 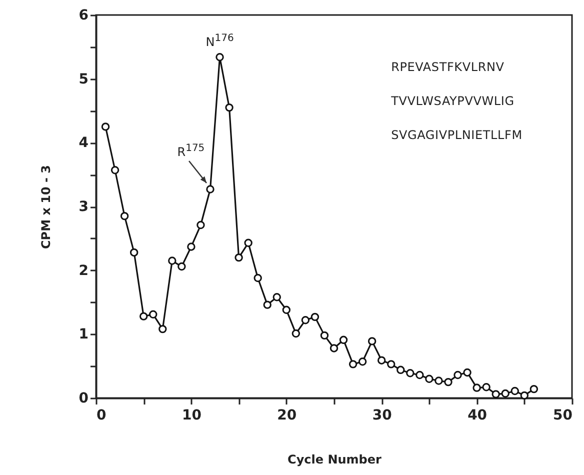 What do you see at coordinates (452, 101) in the screenshot?
I see `annotation: TVVLWSAYPVVWLIG` at bounding box center [452, 101].